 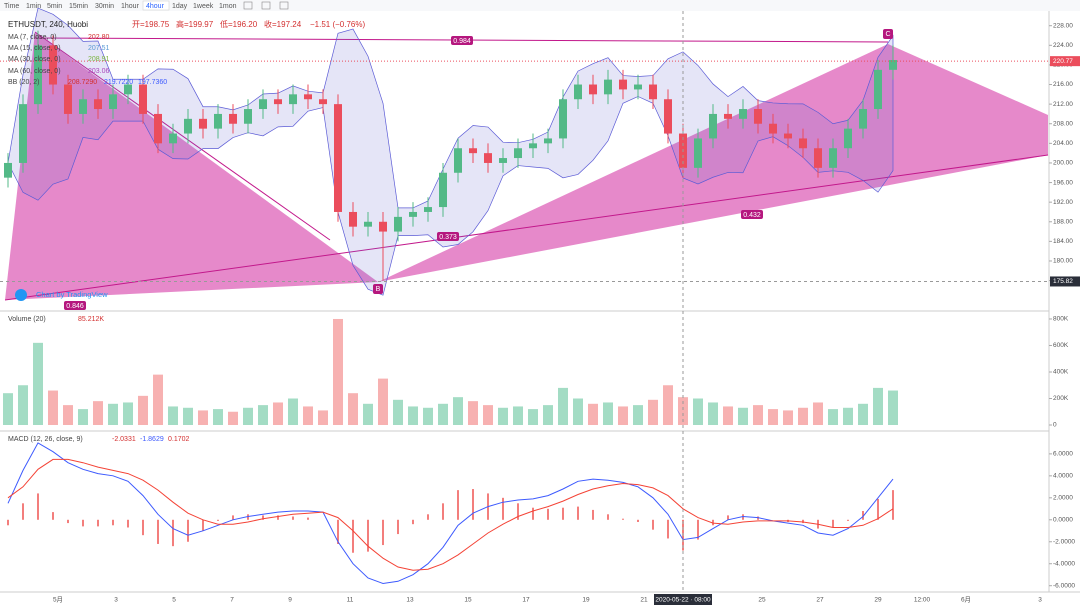 What do you see at coordinates (762, 600) in the screenshot?
I see `time-label: 25` at bounding box center [762, 600].